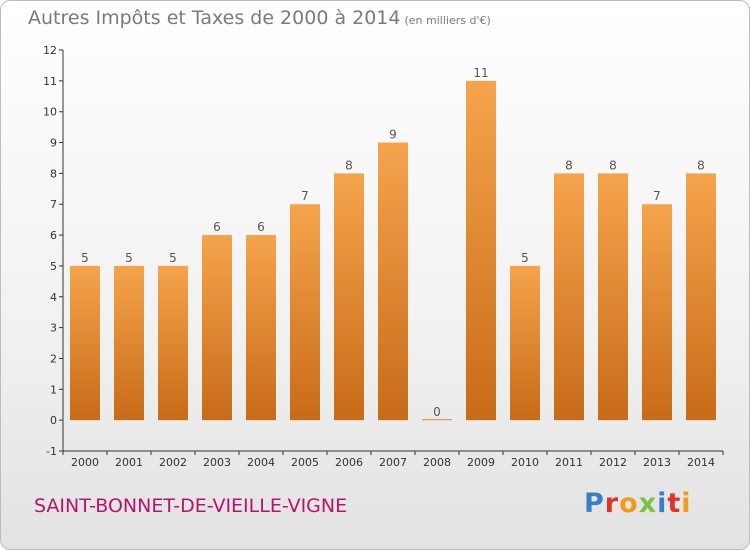 The width and height of the screenshot is (750, 550). Describe the element at coordinates (594, 503) in the screenshot. I see `logo-letter: P` at that location.